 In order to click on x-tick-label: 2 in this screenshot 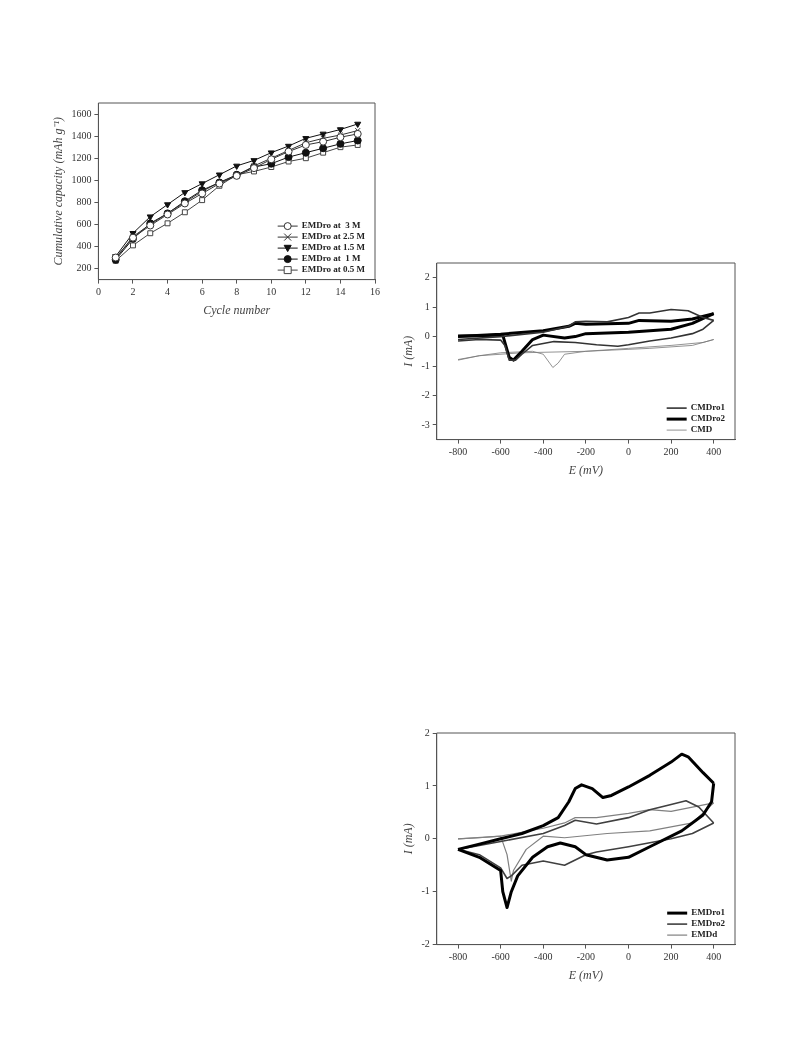, I will do `click(133, 292)`.